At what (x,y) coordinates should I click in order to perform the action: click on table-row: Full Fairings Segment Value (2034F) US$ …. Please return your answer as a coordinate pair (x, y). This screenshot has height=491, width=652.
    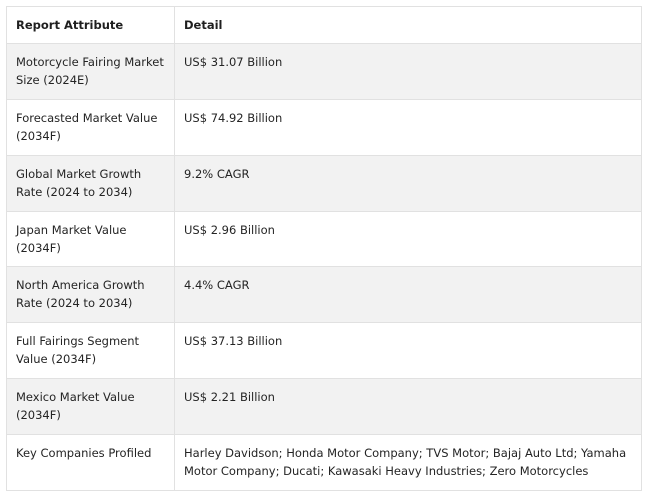
    Looking at the image, I should click on (324, 350).